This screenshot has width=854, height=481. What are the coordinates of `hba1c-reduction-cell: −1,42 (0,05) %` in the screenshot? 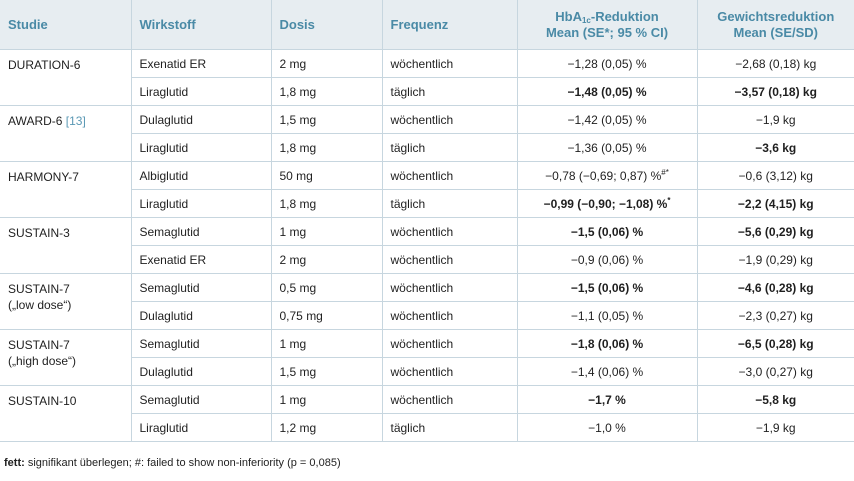 It's located at (606, 119).